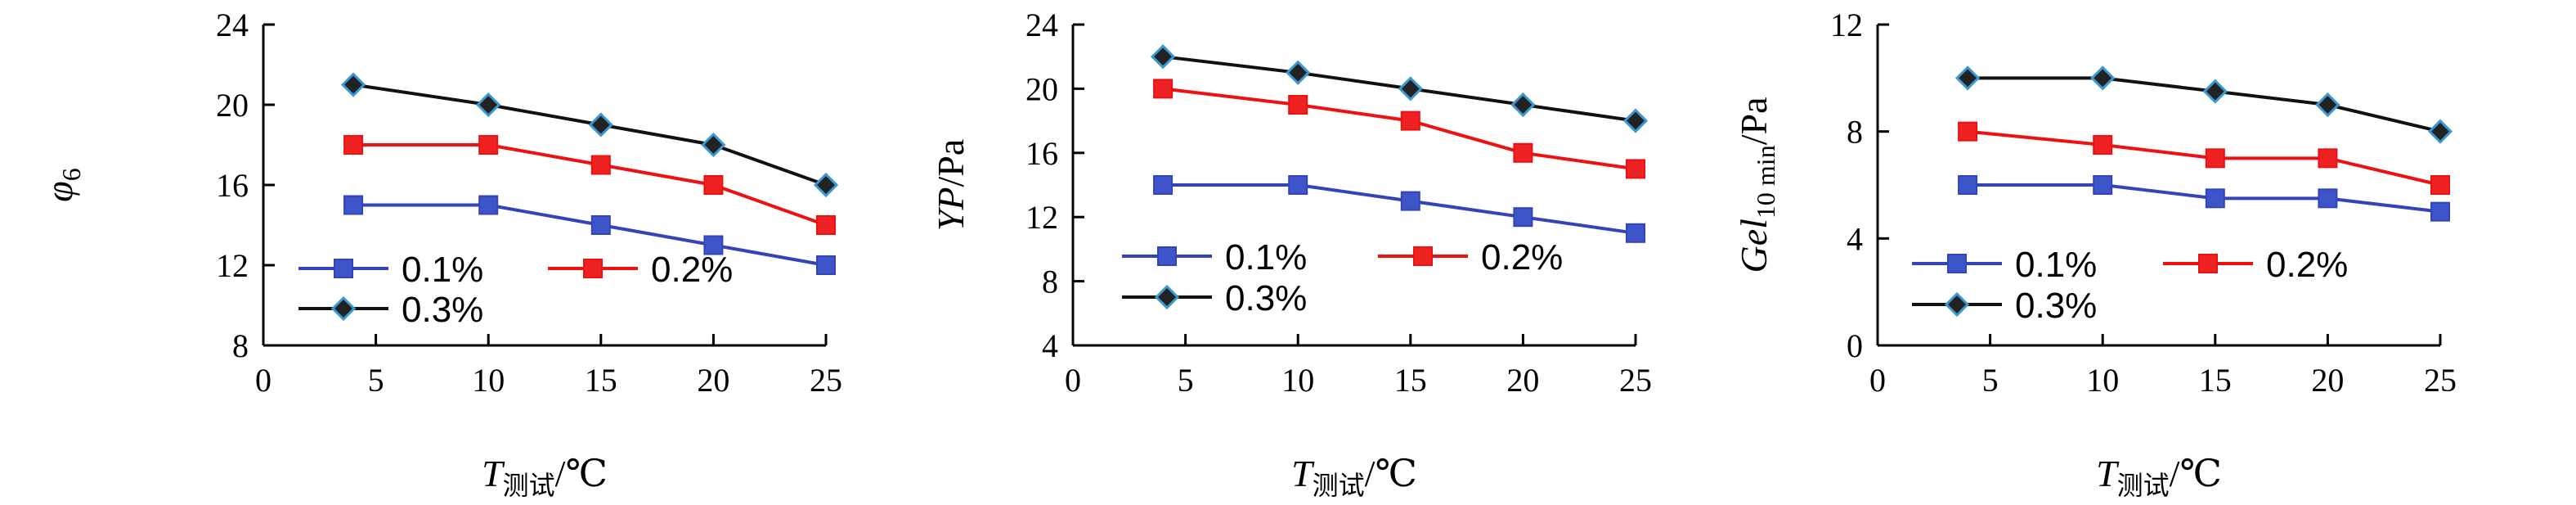 The width and height of the screenshot is (2576, 505). I want to click on y-axis-title: Gel10 min/Pa, so click(1757, 185).